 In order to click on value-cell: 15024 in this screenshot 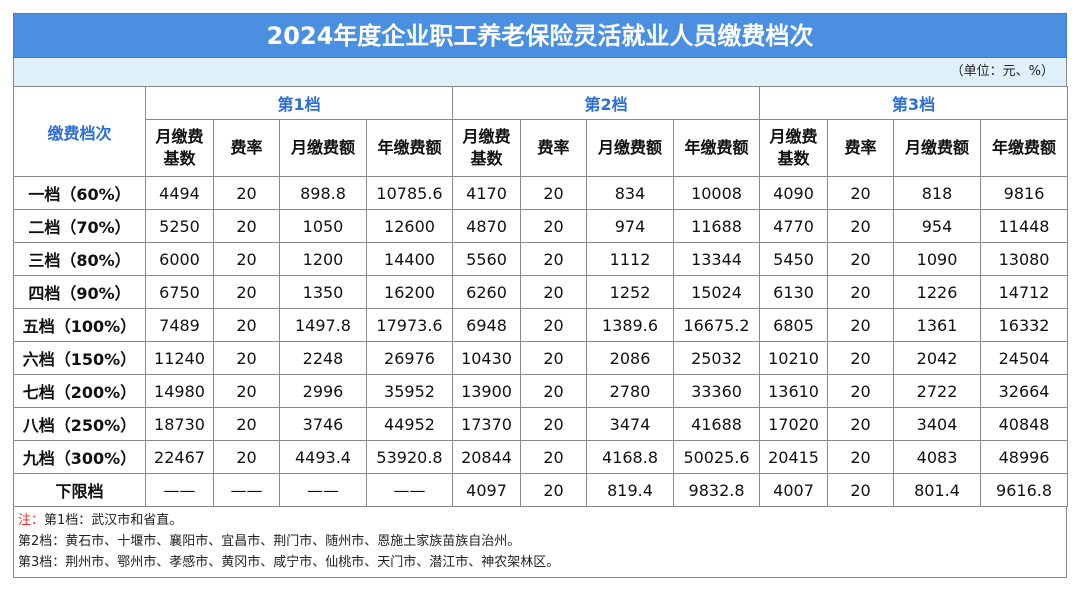, I will do `click(717, 292)`.